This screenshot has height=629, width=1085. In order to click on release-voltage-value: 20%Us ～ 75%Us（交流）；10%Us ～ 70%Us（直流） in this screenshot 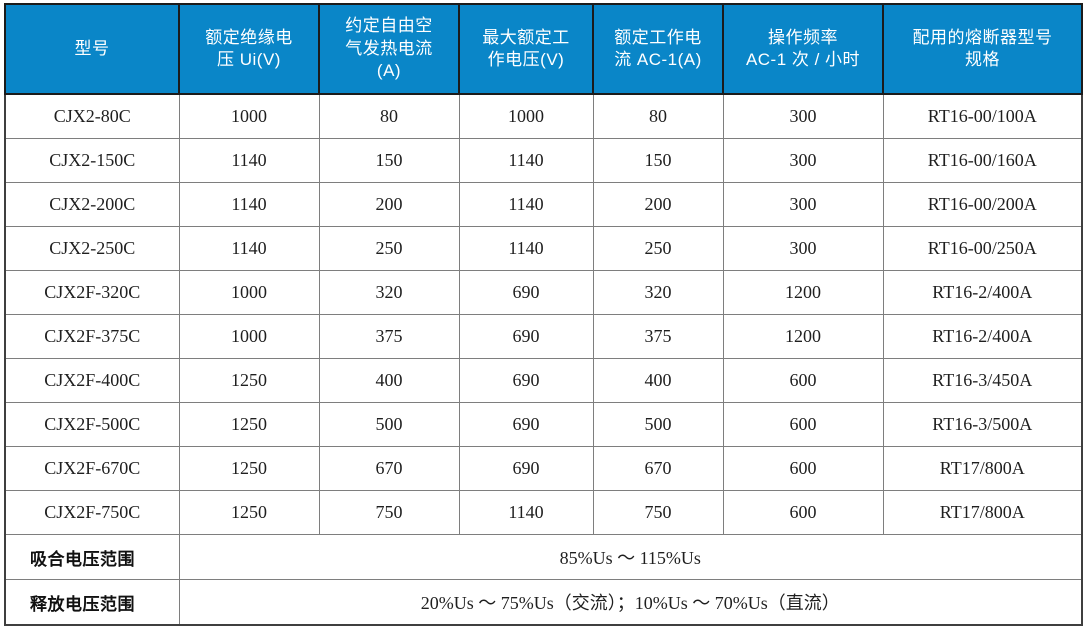, I will do `click(630, 602)`.